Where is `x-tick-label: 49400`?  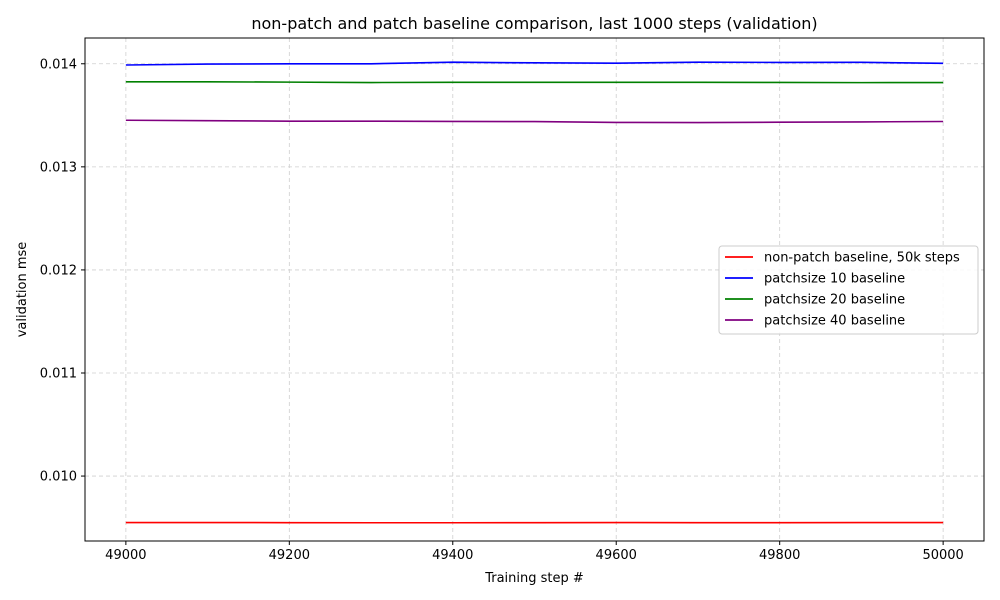 x-tick-label: 49400 is located at coordinates (452, 555).